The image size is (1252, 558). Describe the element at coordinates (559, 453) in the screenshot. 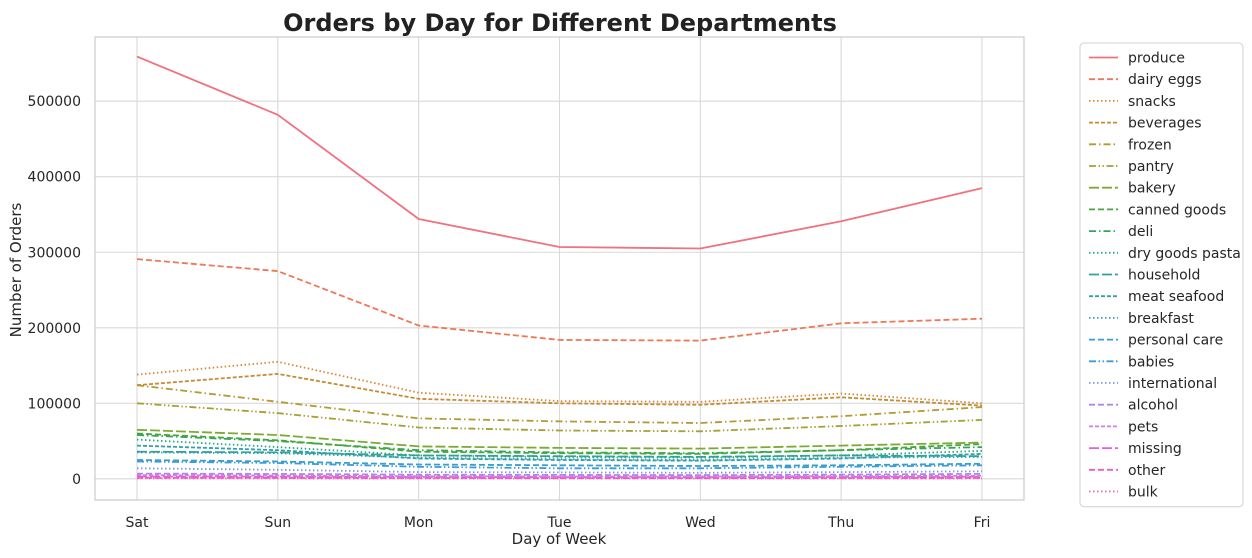

I see `series-line-meat-seafood` at that location.